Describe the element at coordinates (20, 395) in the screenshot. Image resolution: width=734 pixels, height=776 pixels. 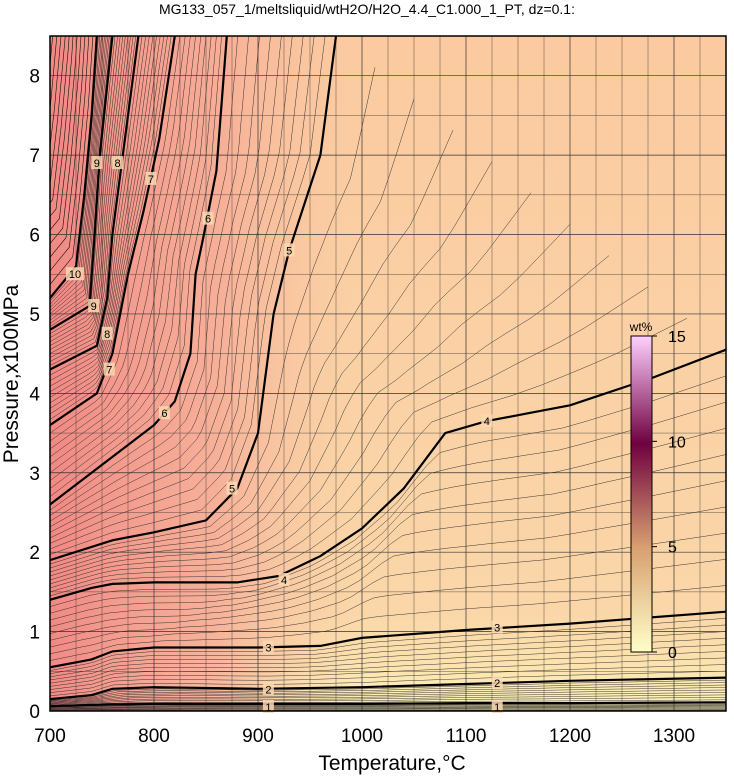
I see `y-axis: 0 1 2 3 4 5 6 7 8 Pressure,x100MPa` at that location.